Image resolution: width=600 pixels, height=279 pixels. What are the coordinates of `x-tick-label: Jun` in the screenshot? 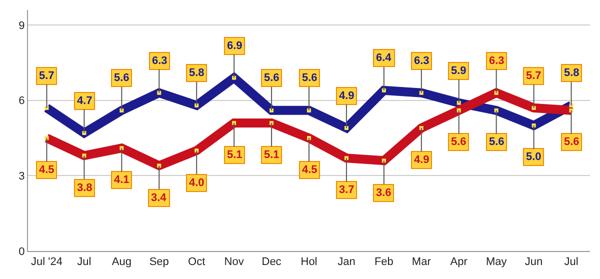 It's located at (533, 262).